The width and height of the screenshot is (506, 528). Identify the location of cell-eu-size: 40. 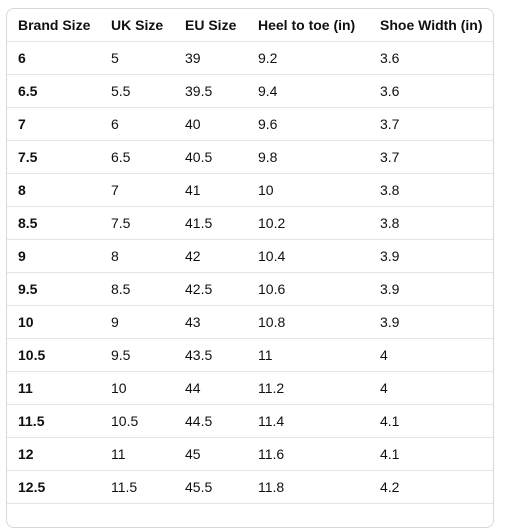
(210, 124).